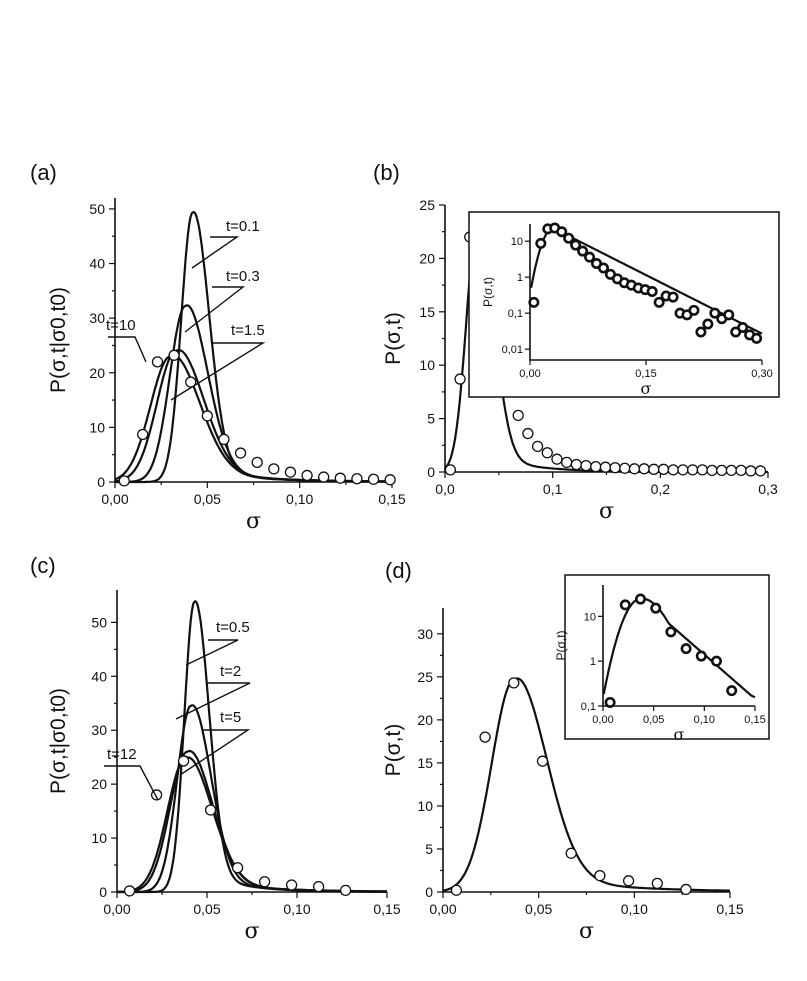  What do you see at coordinates (553, 489) in the screenshot?
I see `x-tick-label: 0,1` at bounding box center [553, 489].